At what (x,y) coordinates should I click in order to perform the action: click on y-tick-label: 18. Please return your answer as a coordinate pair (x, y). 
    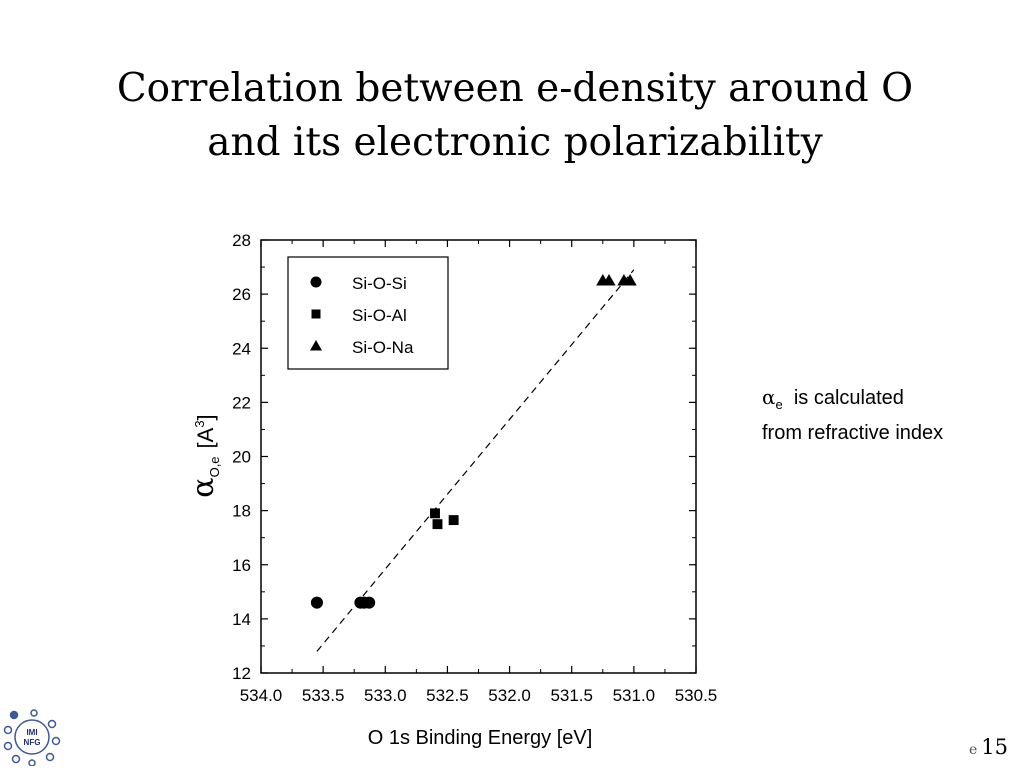
    Looking at the image, I should click on (241, 511).